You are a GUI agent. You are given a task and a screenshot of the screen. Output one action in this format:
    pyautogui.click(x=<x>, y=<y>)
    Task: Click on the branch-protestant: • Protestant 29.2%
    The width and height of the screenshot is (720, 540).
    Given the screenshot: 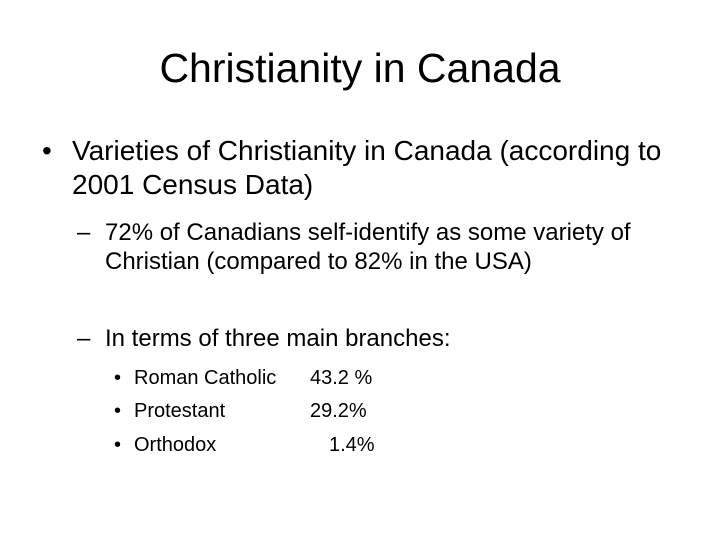 What is the action you would take?
    pyautogui.click(x=314, y=416)
    